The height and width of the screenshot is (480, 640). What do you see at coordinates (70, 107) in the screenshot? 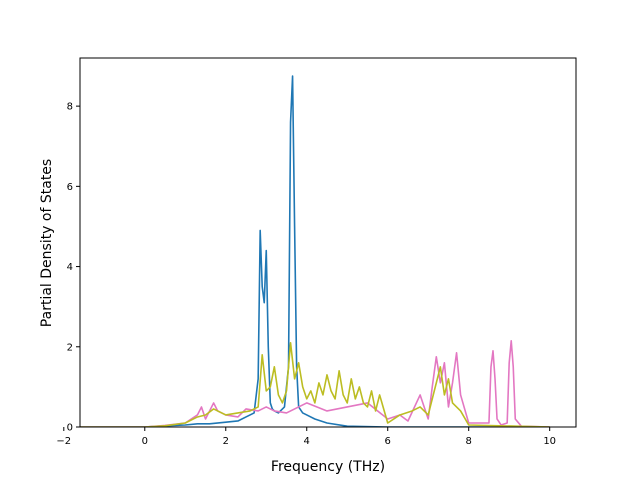
I see `y-tick-label: 8` at bounding box center [70, 107].